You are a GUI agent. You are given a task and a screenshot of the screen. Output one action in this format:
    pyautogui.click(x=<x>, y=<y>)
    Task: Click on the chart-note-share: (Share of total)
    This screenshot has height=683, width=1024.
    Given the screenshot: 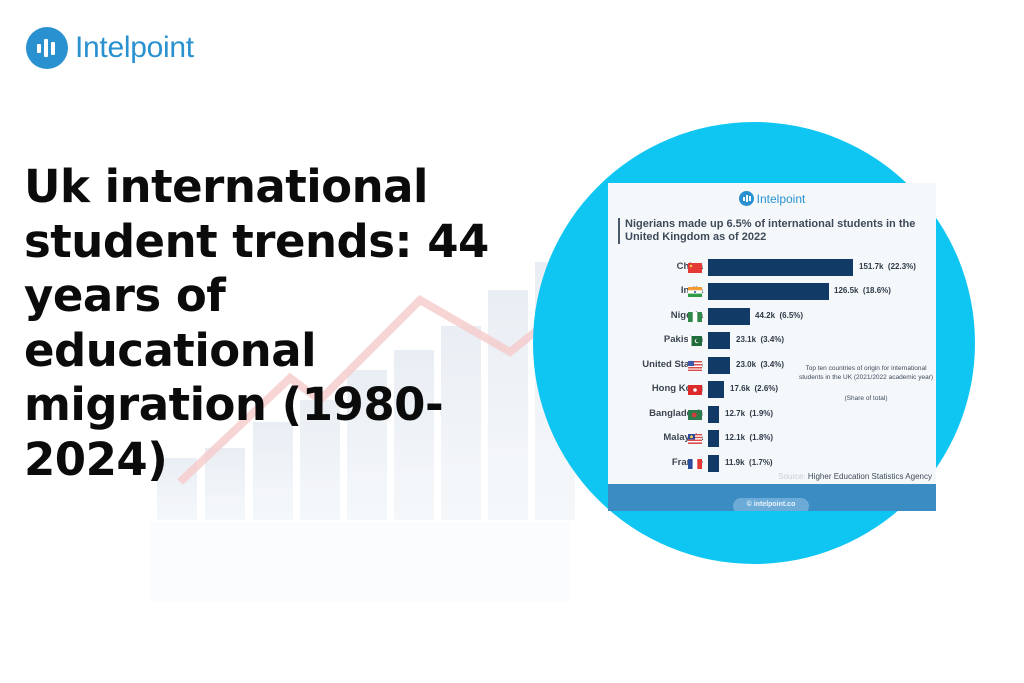 What is the action you would take?
    pyautogui.click(x=866, y=398)
    